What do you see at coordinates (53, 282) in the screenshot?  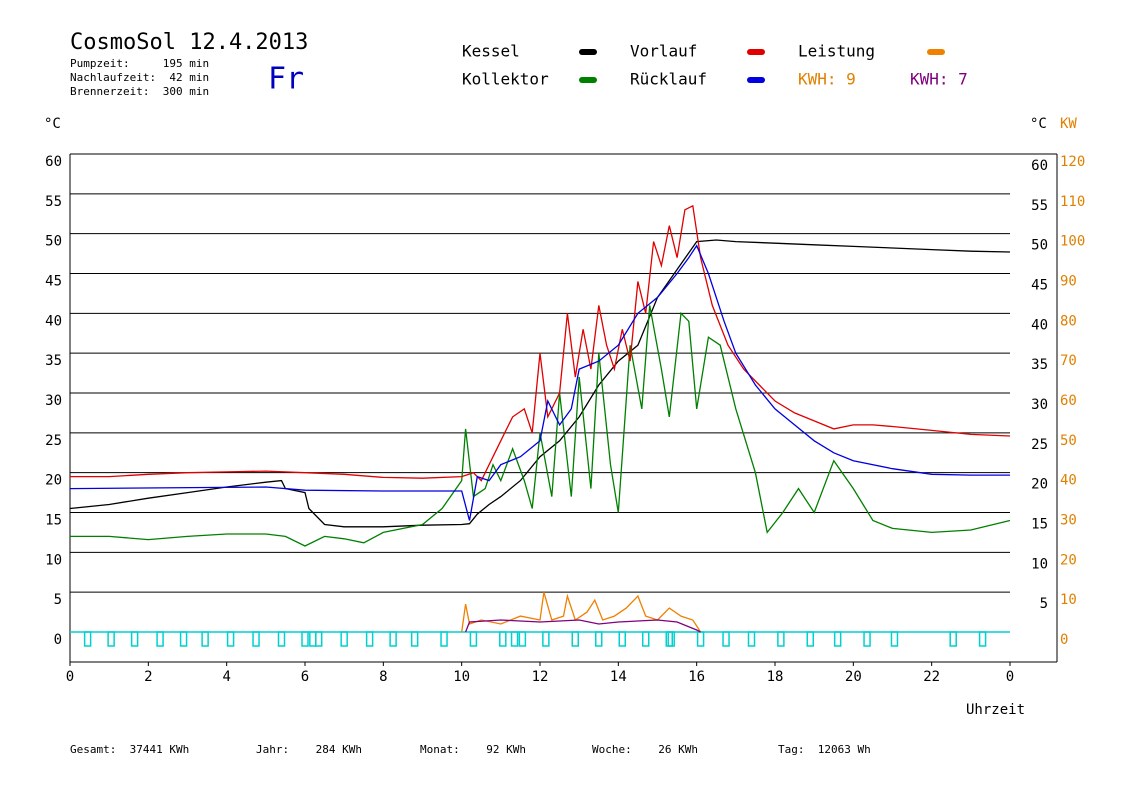 I see `y-tick-label: 45` at bounding box center [53, 282].